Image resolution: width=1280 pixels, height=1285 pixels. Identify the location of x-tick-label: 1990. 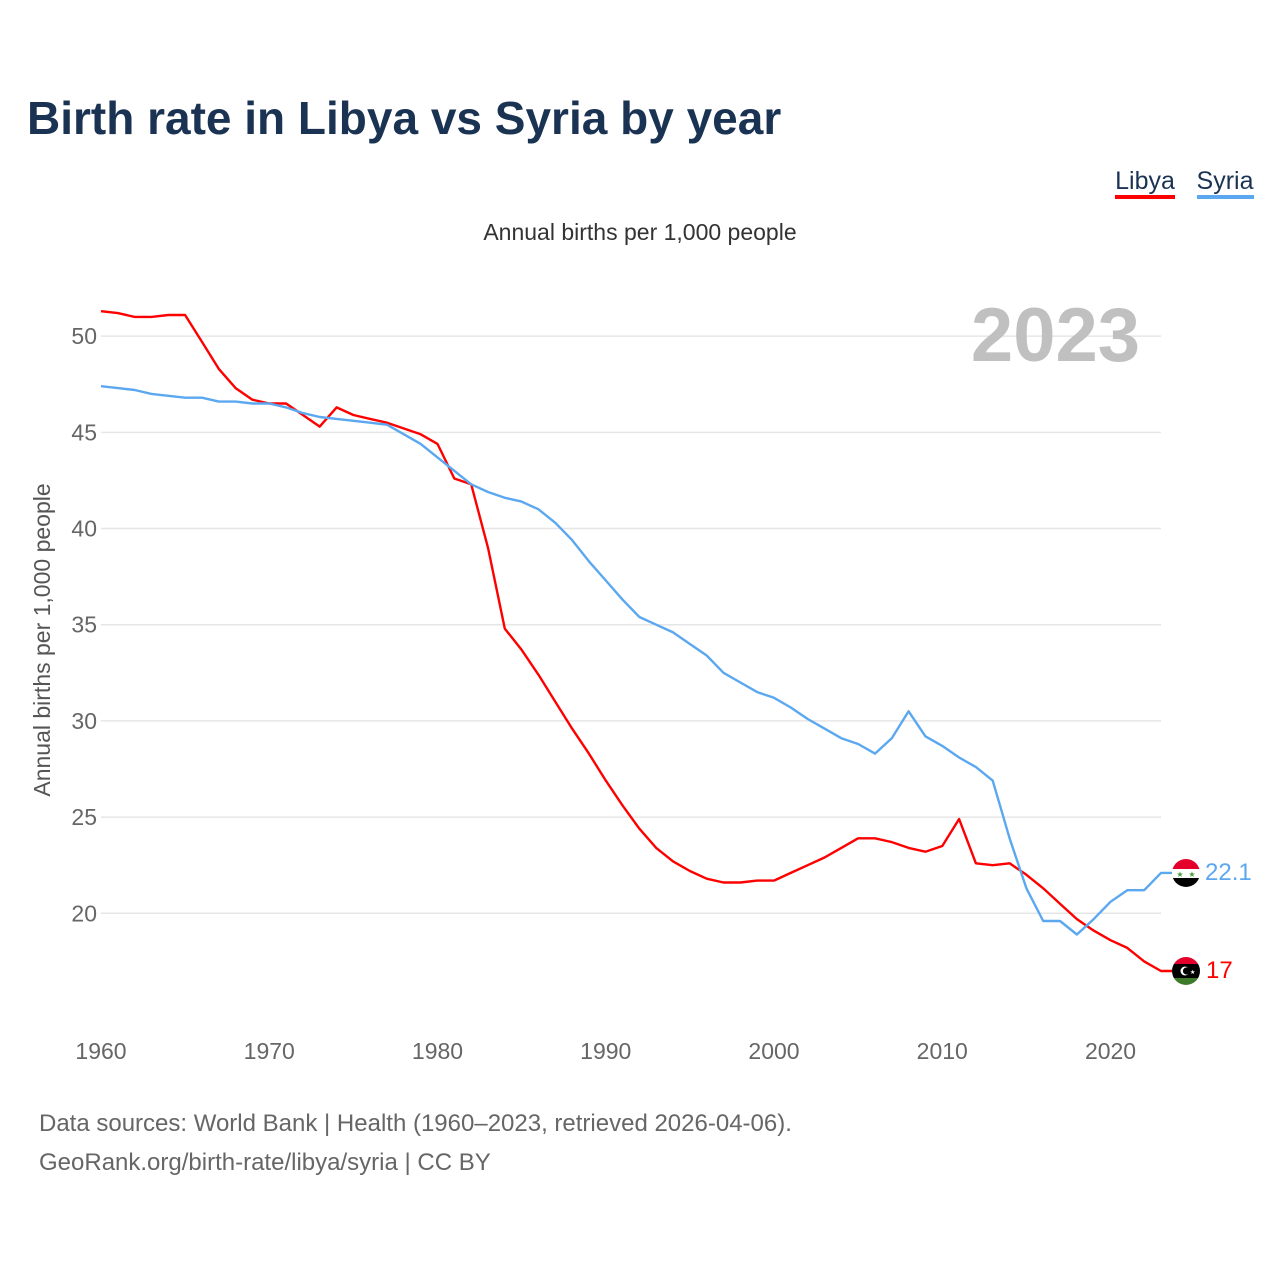
(605, 1051).